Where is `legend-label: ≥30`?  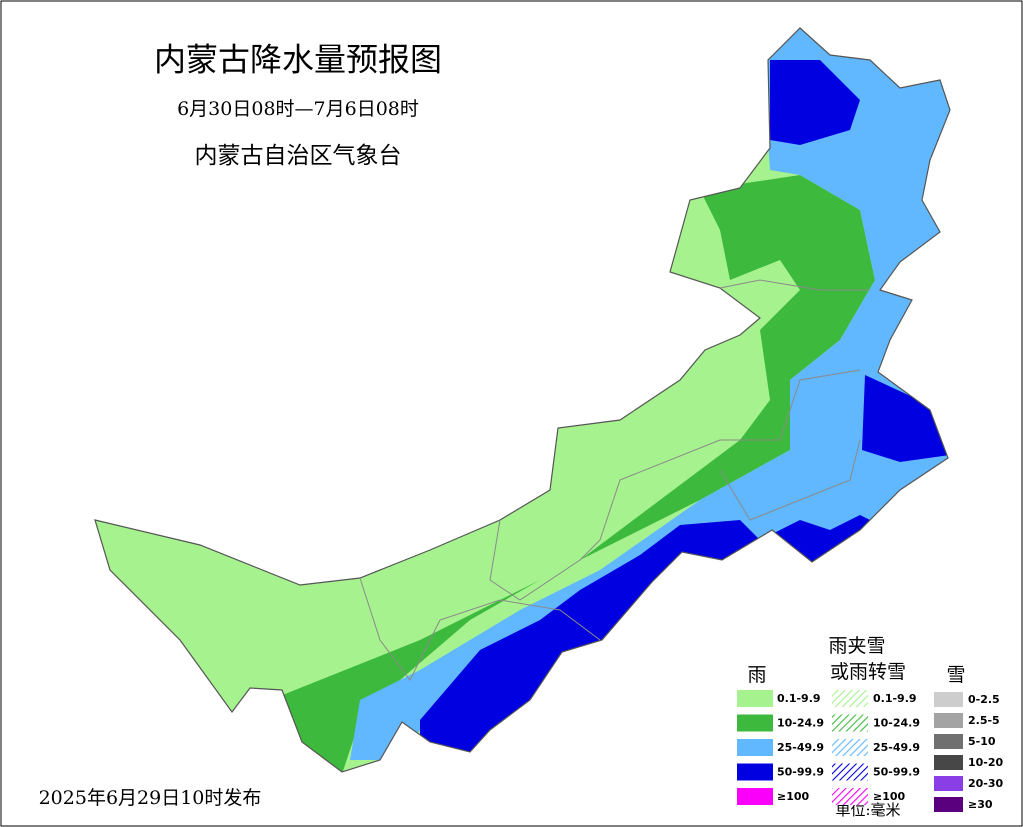
legend-label: ≥30 is located at coordinates (980, 804).